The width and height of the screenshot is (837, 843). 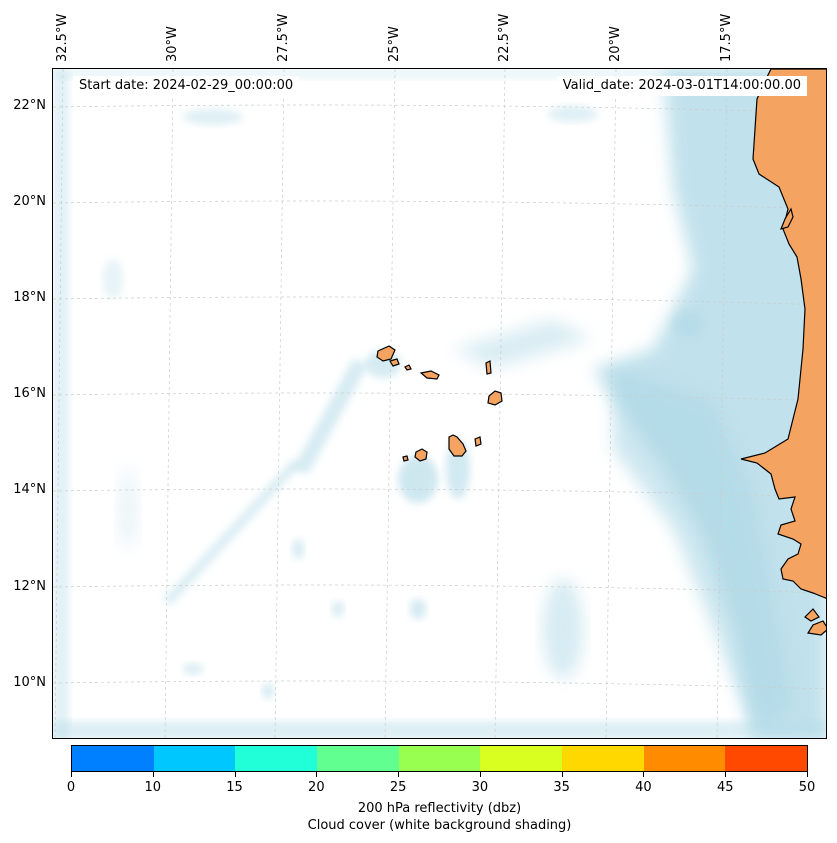 I want to click on colorbar-tick-label: 10, so click(x=153, y=787).